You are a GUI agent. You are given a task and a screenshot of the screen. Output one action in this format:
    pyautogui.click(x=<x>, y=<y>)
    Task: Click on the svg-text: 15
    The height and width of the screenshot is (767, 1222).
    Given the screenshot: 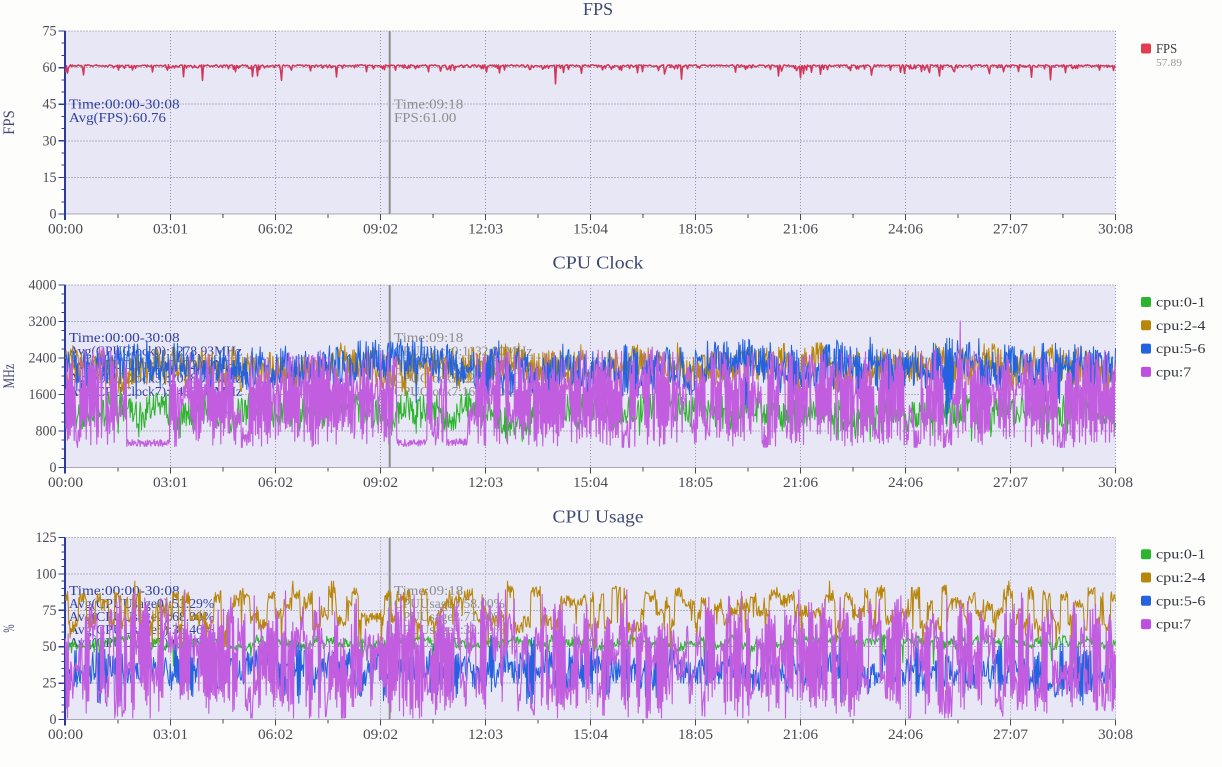 What is the action you would take?
    pyautogui.click(x=50, y=178)
    